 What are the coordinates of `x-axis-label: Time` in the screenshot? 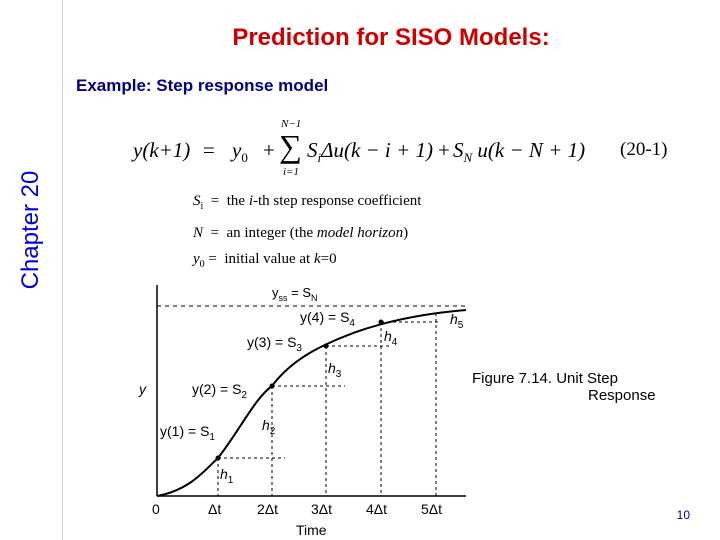 It's located at (311, 530).